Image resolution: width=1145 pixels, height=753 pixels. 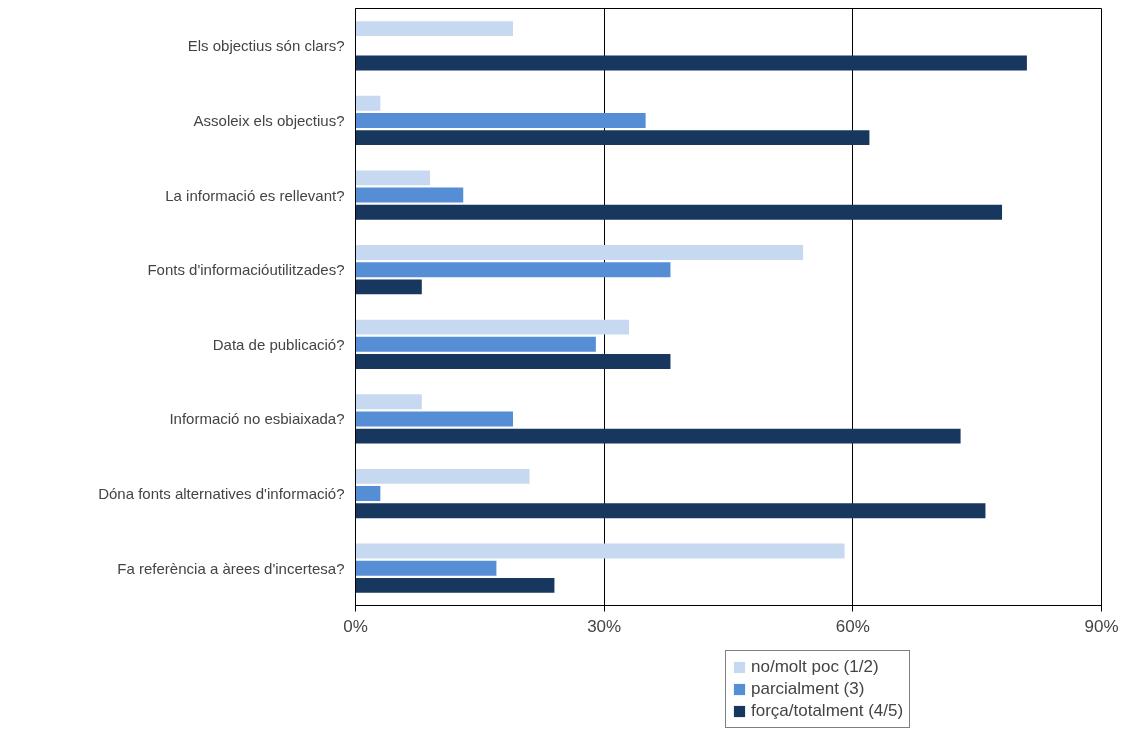 What do you see at coordinates (266, 46) in the screenshot?
I see `y-tick-label: Els objectius són clars?` at bounding box center [266, 46].